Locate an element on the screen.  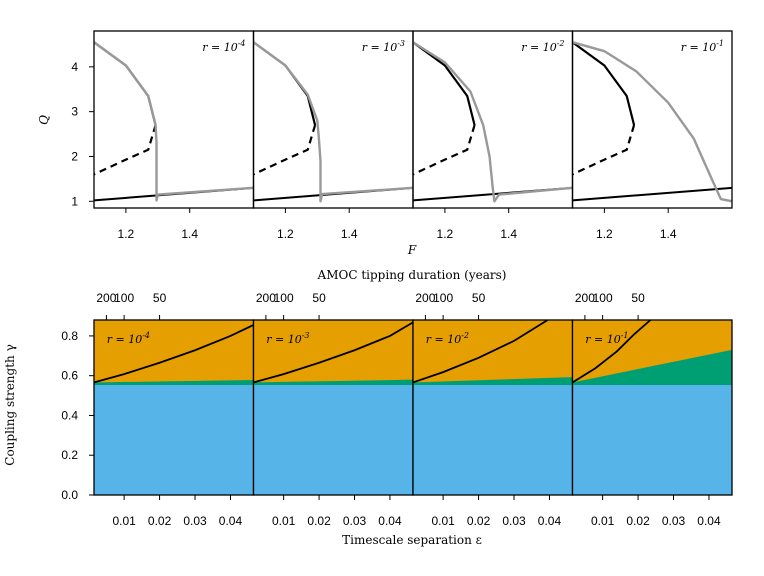
y-tick-label: 3 is located at coordinates (74, 112).